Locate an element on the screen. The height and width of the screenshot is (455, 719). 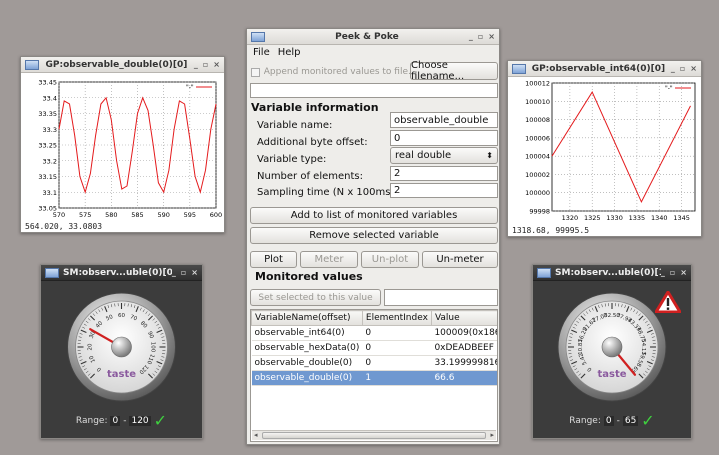
gauge1-titlebar: SM:observ...uble(0)[1] _ ▫ × is located at coordinates (612, 273).